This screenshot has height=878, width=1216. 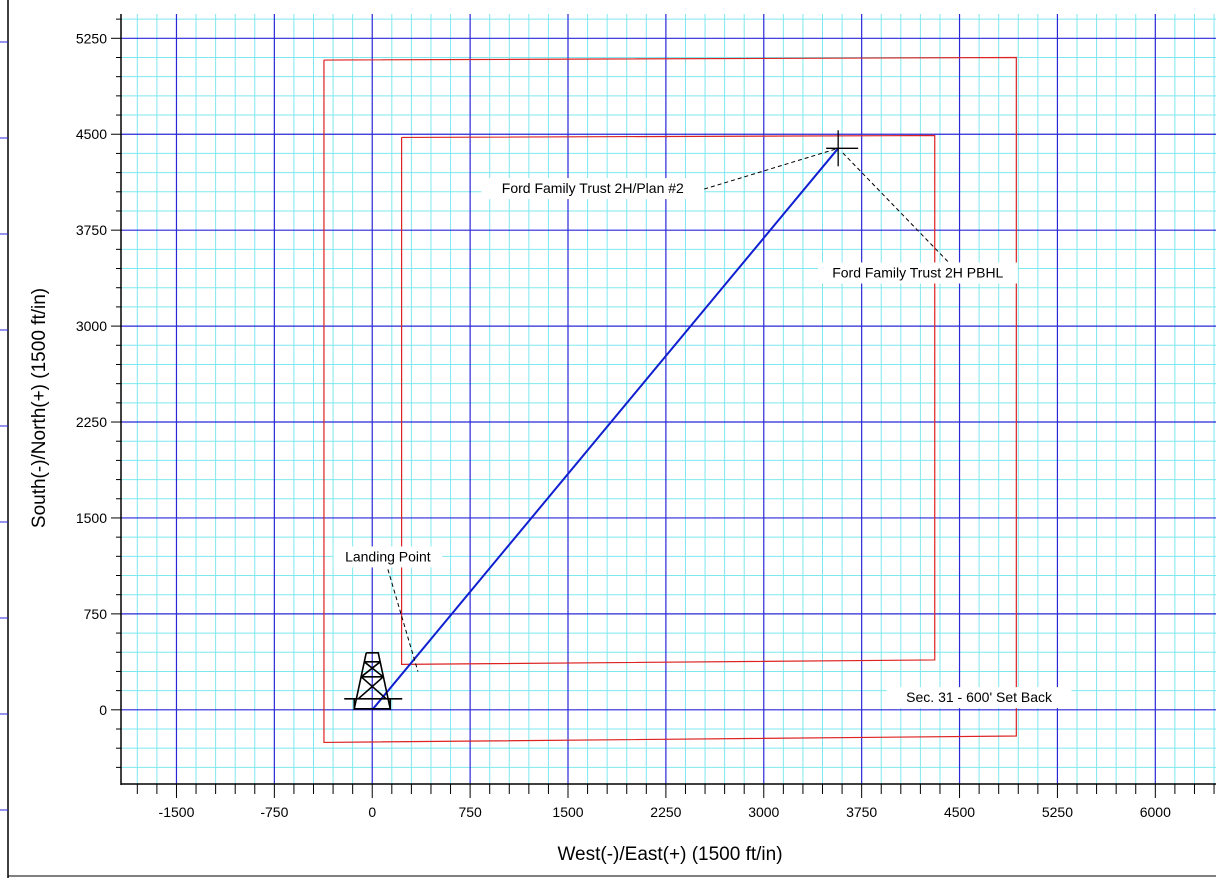 What do you see at coordinates (177, 812) in the screenshot?
I see `x-tick-label: -1500` at bounding box center [177, 812].